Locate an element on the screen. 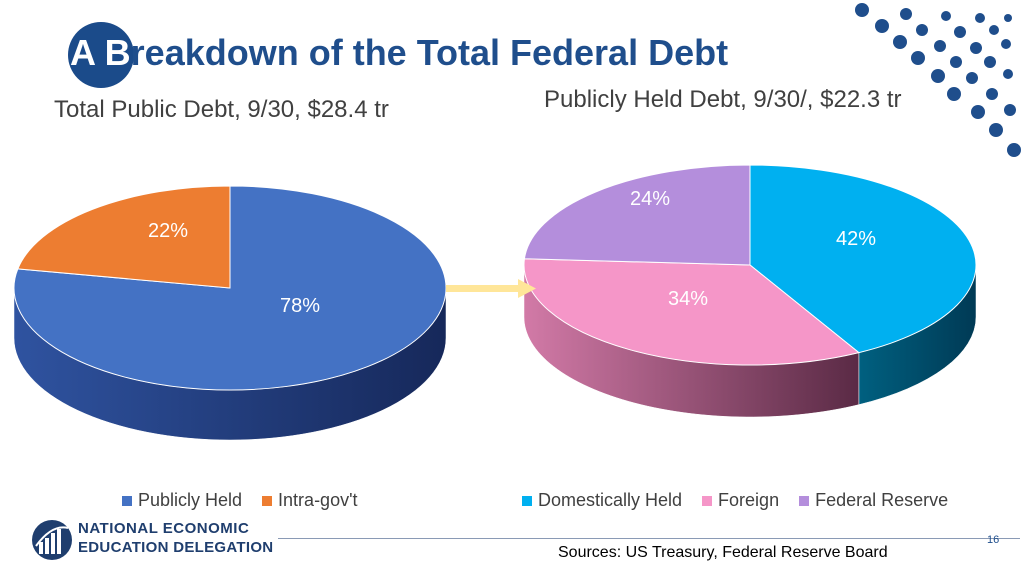 The image size is (1024, 576). page-number: 16 is located at coordinates (993, 540).